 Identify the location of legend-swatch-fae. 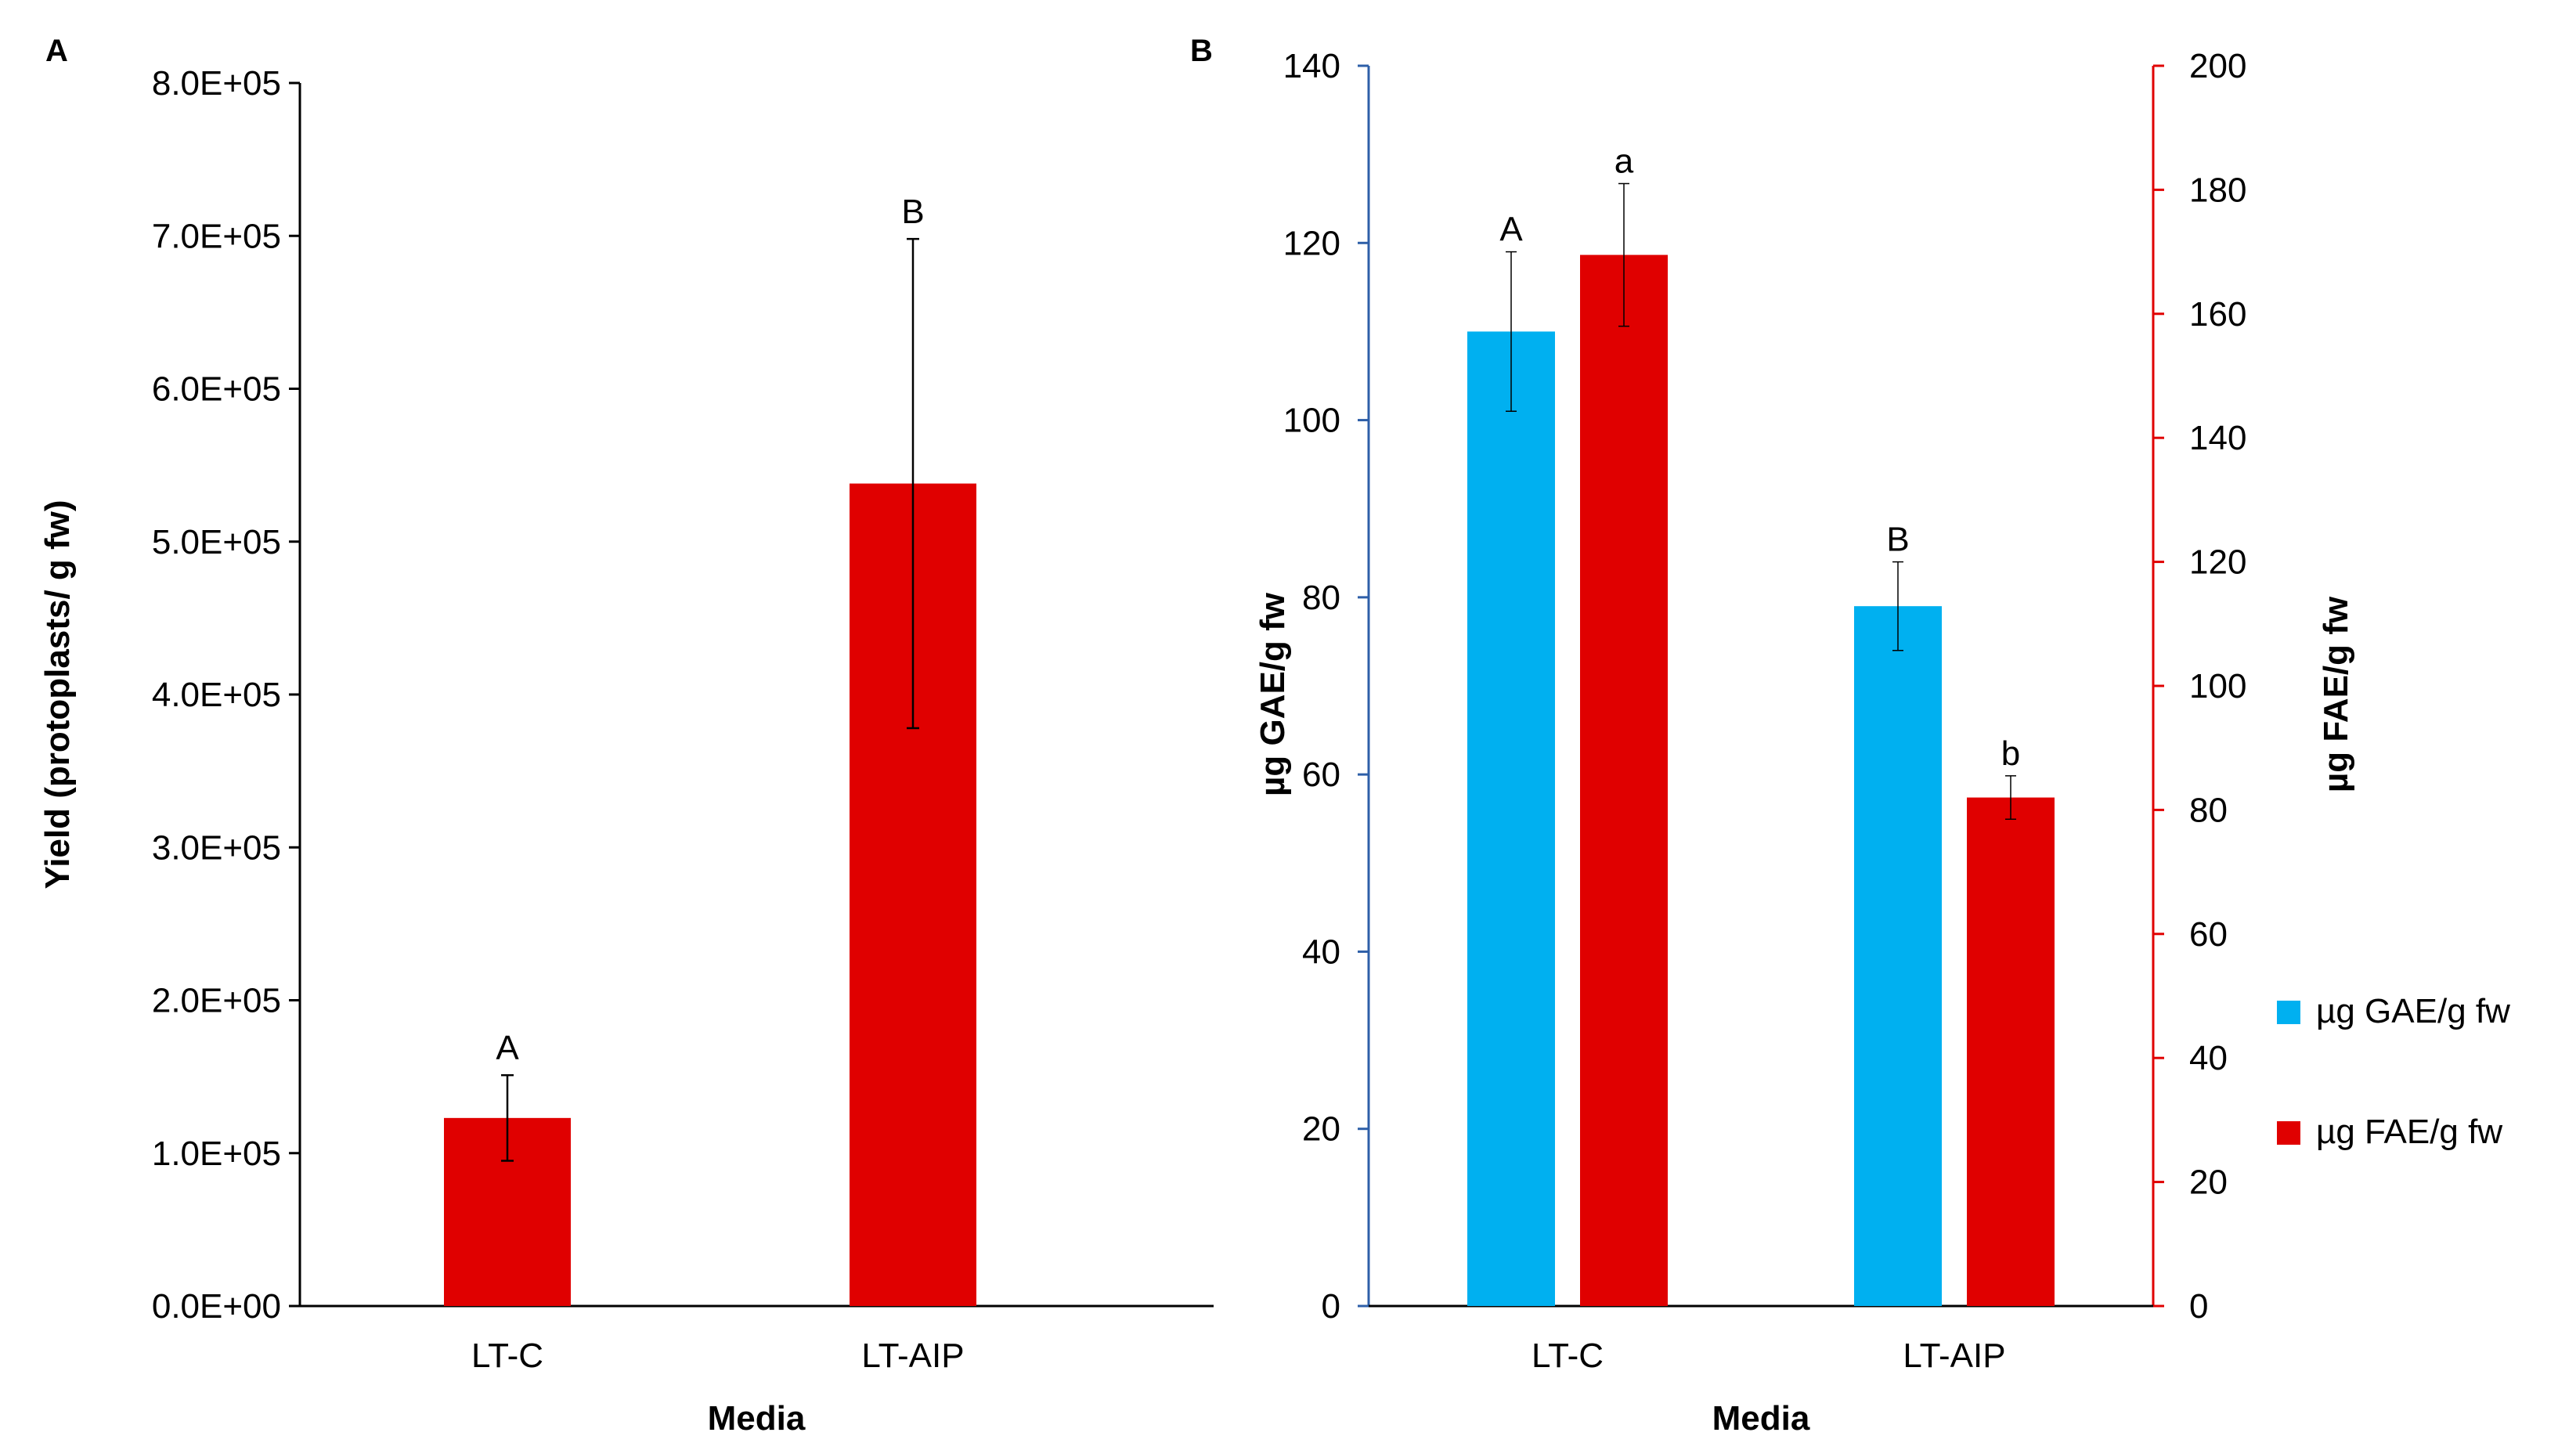
(2288, 1133).